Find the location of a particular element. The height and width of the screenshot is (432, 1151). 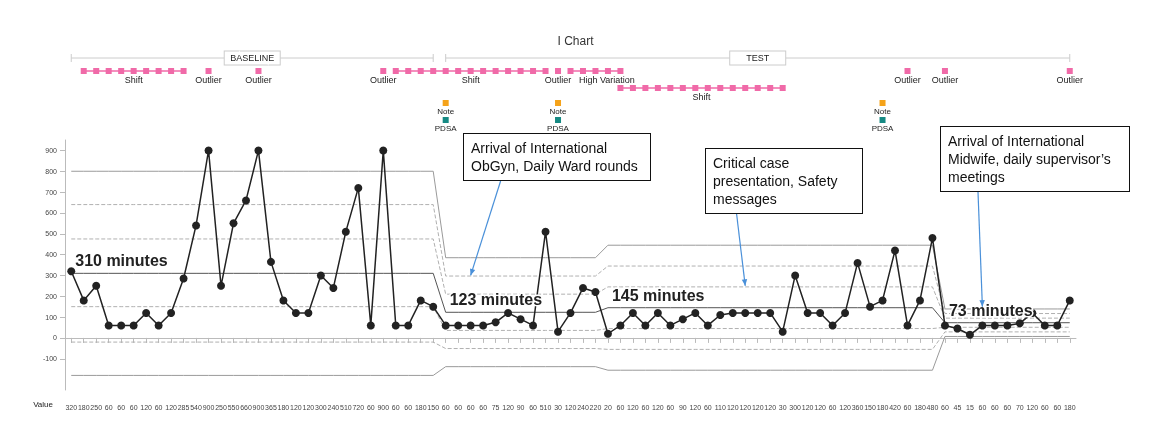

annotation: Arrival of International ObGyn, Daily Ward rounds is located at coordinates (557, 157).